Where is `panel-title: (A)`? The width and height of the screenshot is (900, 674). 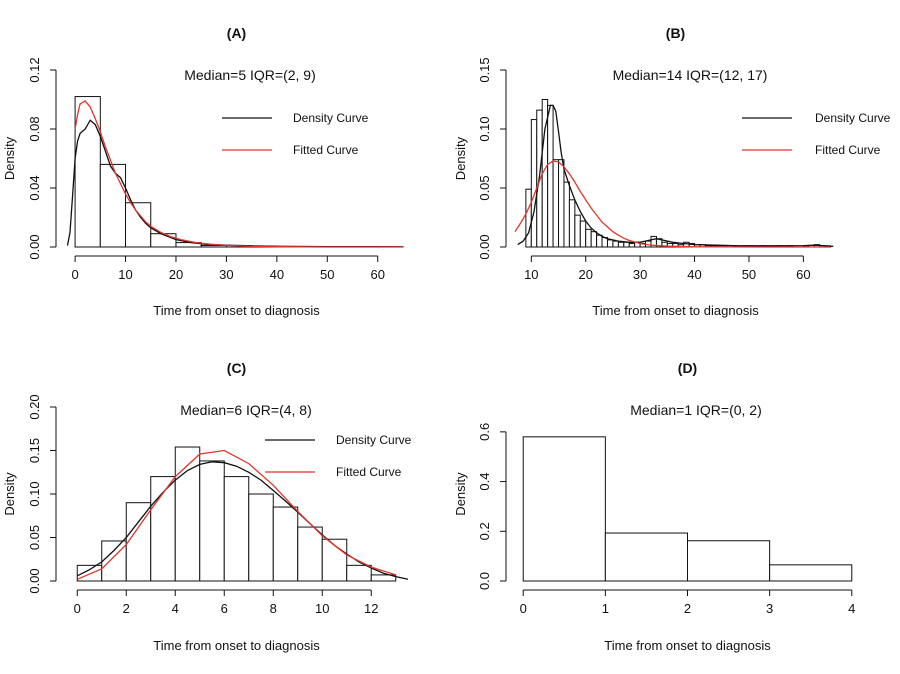
panel-title: (A) is located at coordinates (236, 33).